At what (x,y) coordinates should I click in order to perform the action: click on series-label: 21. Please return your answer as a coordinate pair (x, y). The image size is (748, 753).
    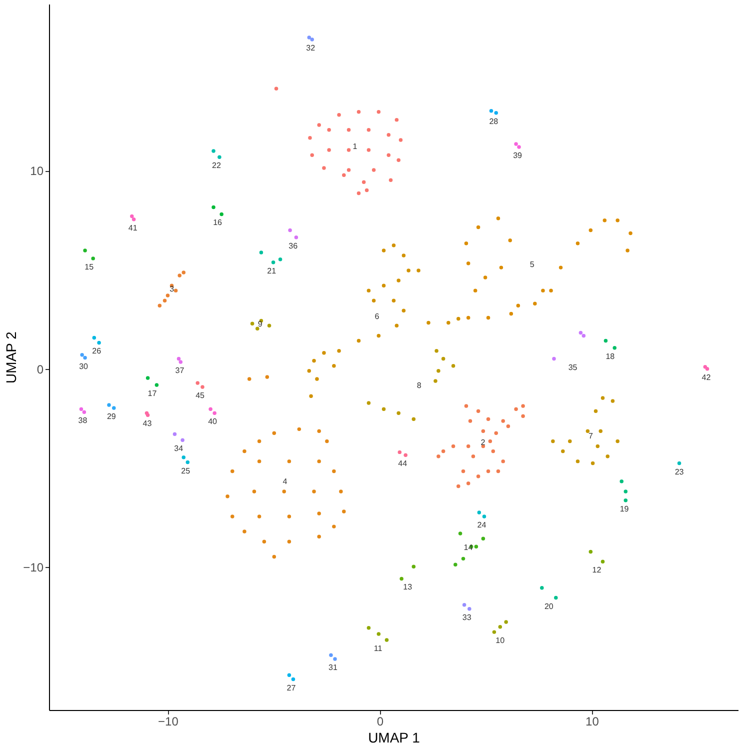
    Looking at the image, I should click on (272, 271).